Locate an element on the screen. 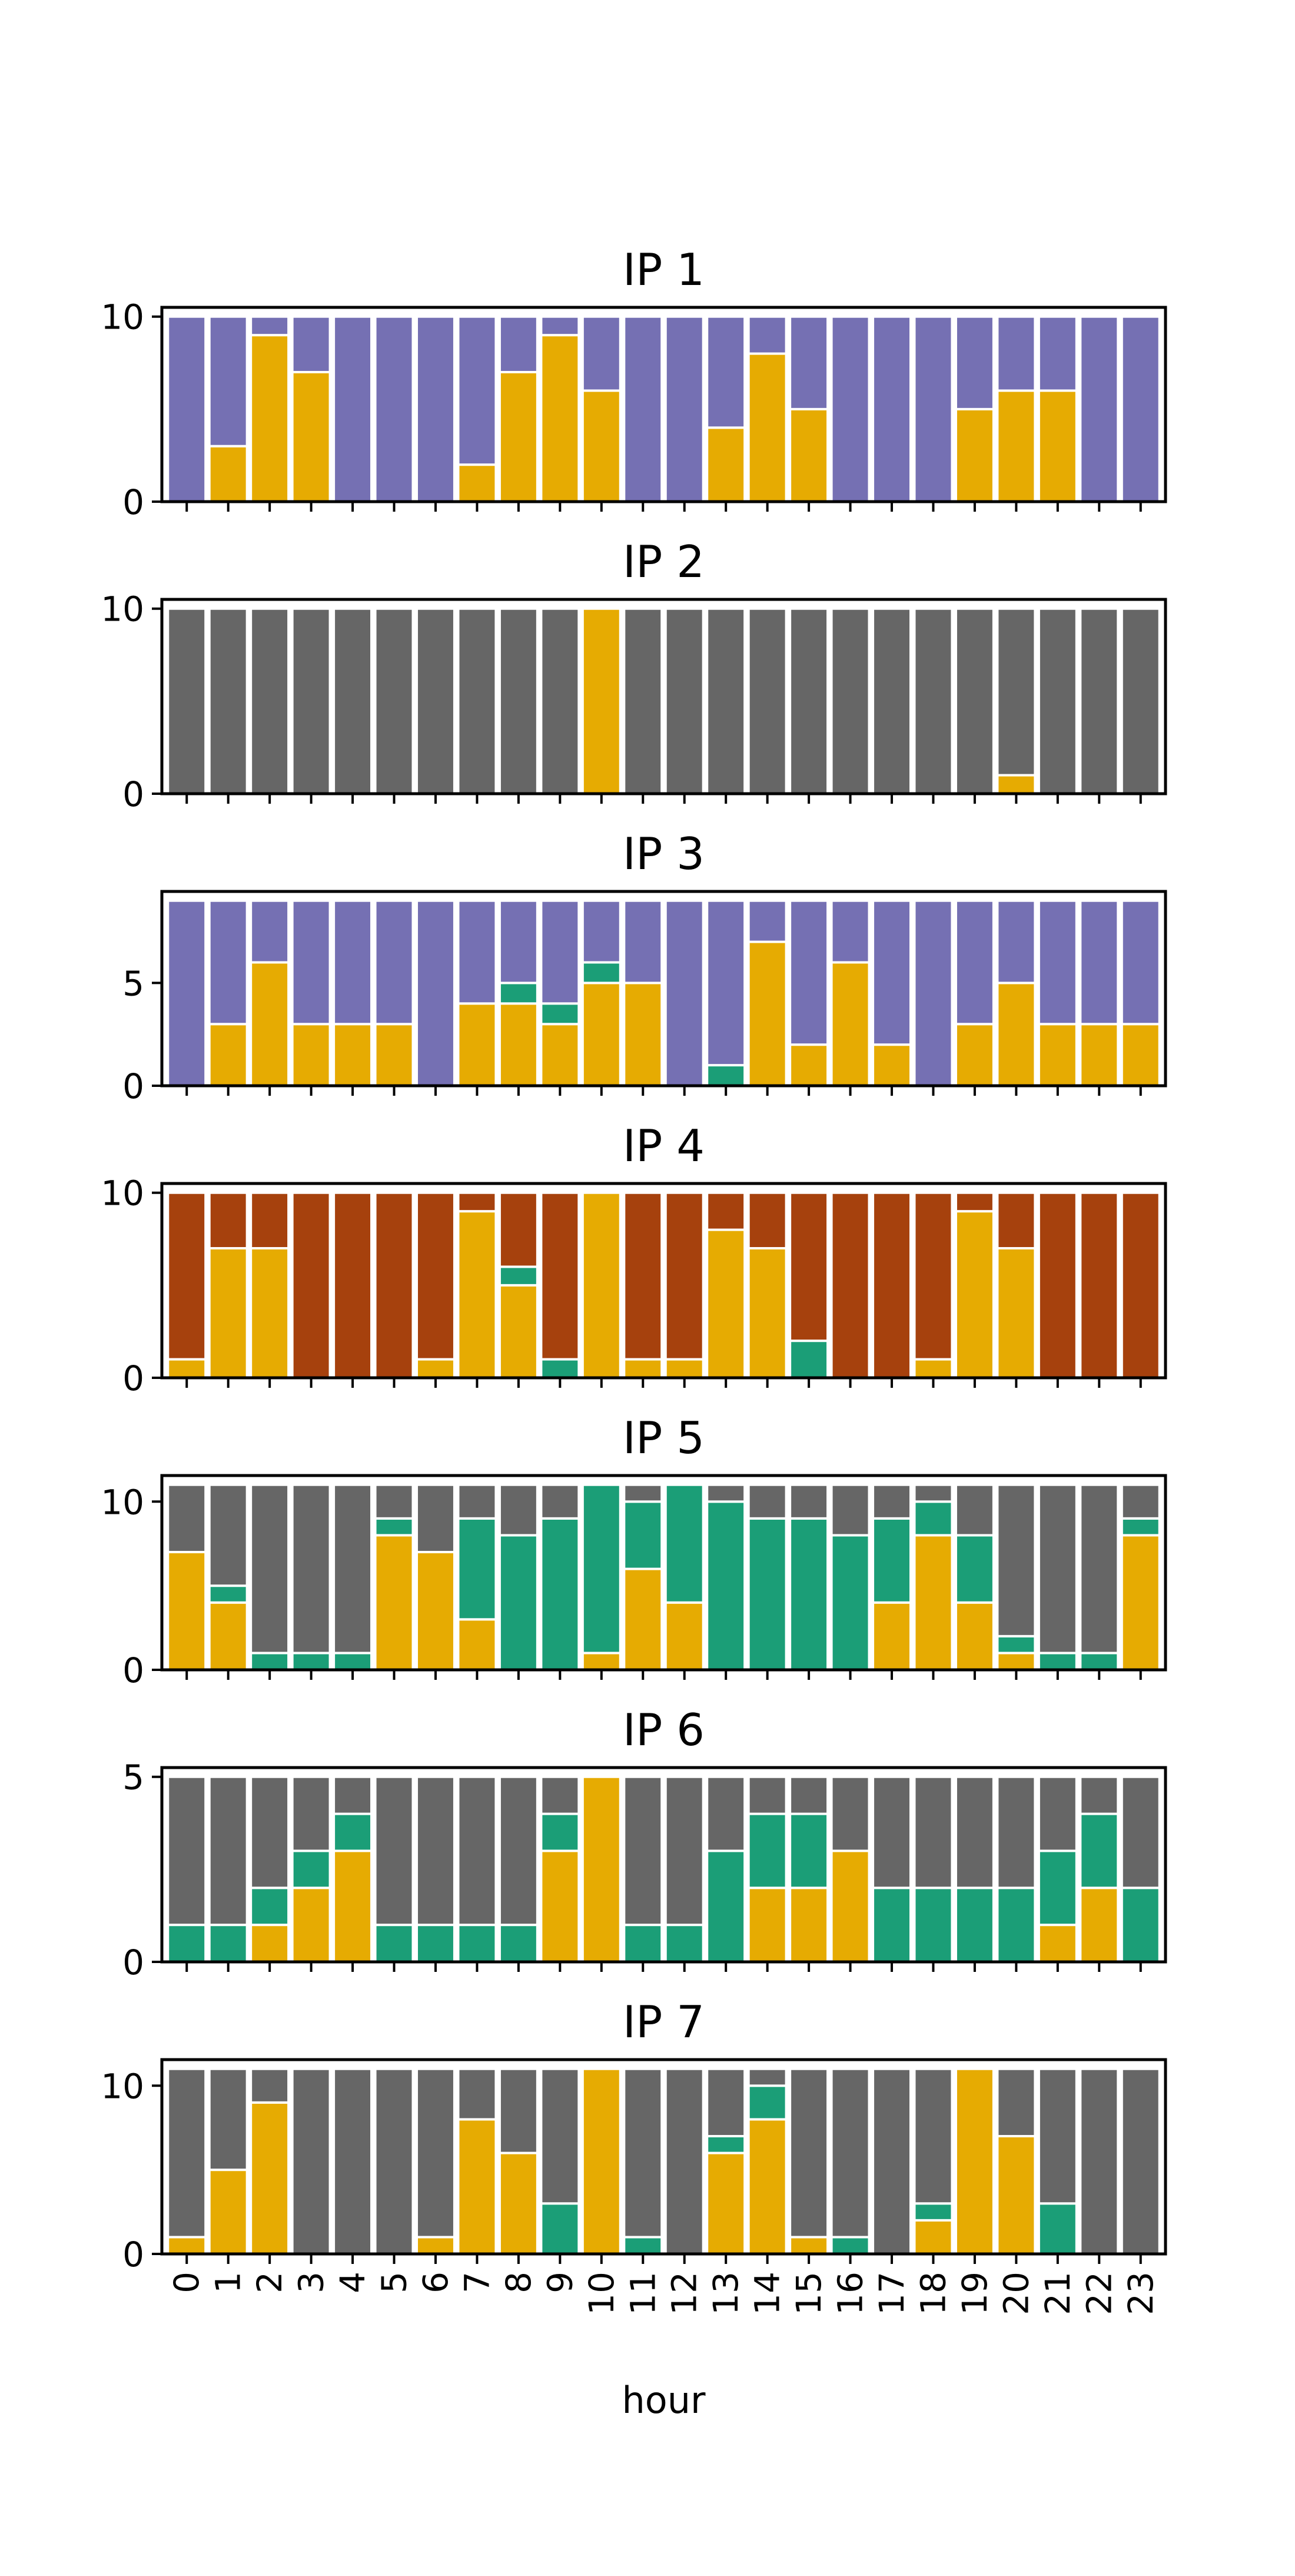 This screenshot has width=1295, height=2576. x-tick-label: 1 is located at coordinates (228, 2282).